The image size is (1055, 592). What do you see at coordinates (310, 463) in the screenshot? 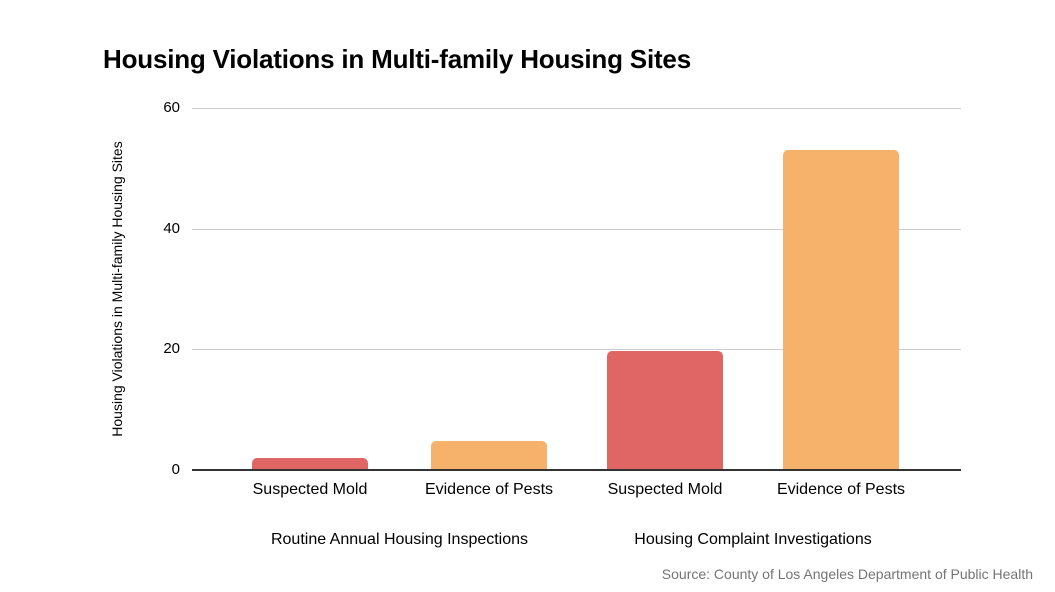
I see `bar-suspected-mold-group1` at bounding box center [310, 463].